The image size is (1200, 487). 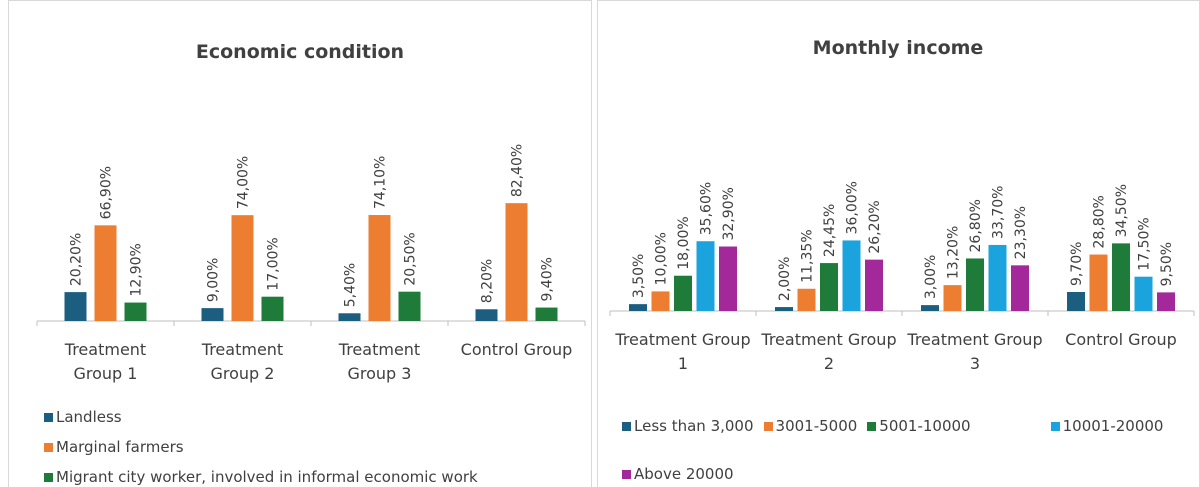 I want to click on legend-label: 3001-5000, so click(x=816, y=426).